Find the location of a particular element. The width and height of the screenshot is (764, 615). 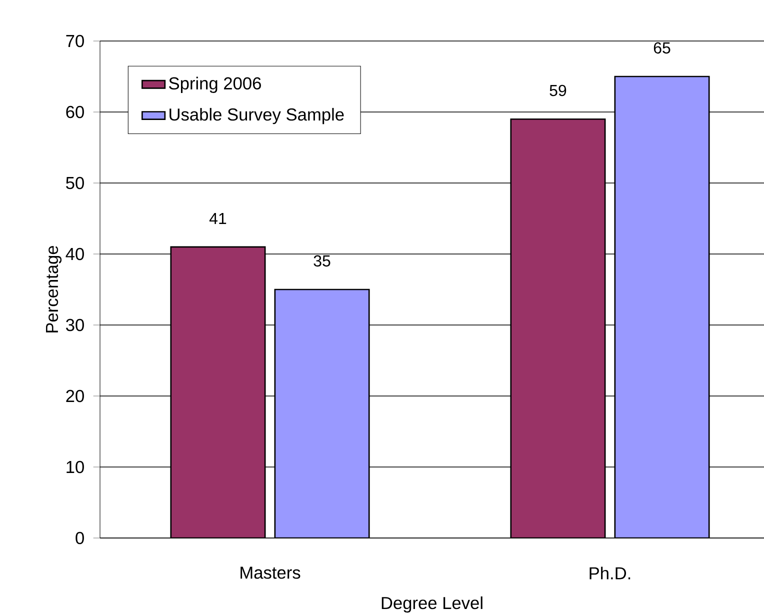

y-tick-label: 30 is located at coordinates (75, 325).